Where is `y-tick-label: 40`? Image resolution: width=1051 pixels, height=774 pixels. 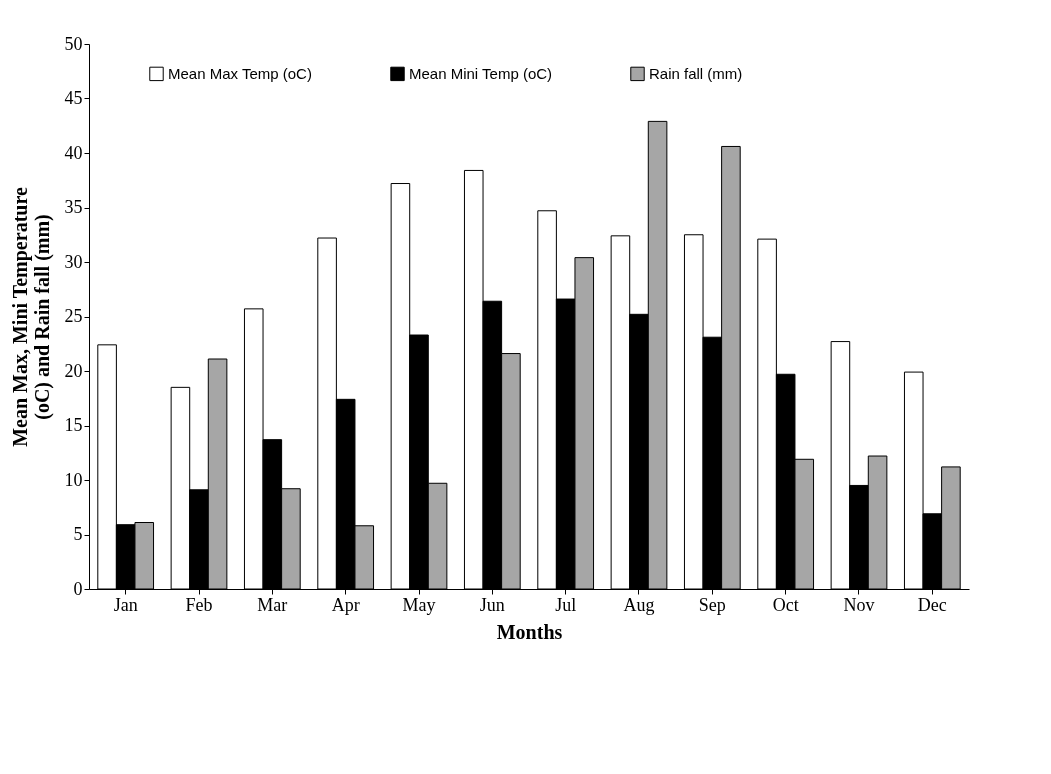
y-tick-label: 40 is located at coordinates (73, 152).